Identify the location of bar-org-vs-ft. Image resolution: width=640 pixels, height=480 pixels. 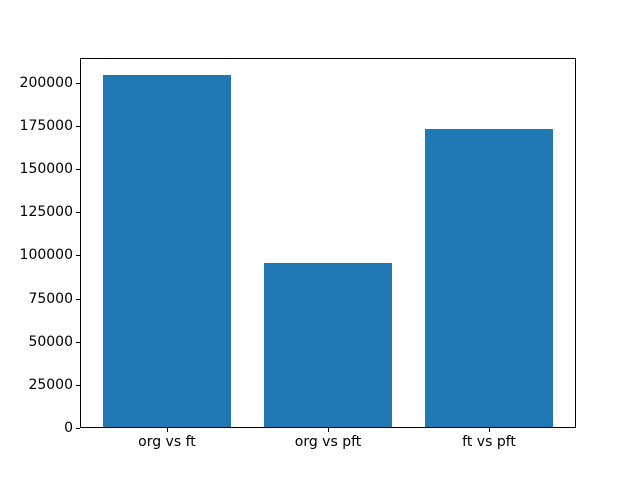
(167, 251).